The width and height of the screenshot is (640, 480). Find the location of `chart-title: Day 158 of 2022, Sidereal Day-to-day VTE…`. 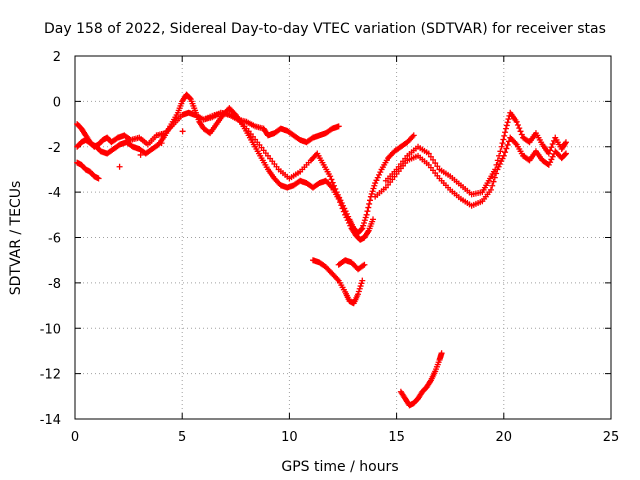

chart-title: Day 158 of 2022, Sidereal Day-to-day VTE… is located at coordinates (325, 29).